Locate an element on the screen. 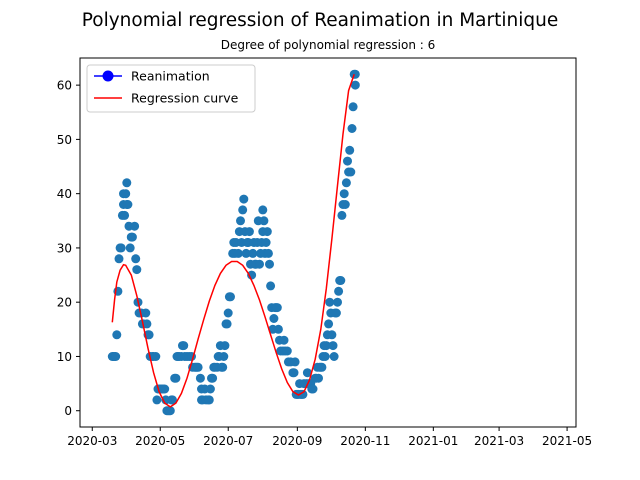  y-tick-label: 30 is located at coordinates (64, 248).